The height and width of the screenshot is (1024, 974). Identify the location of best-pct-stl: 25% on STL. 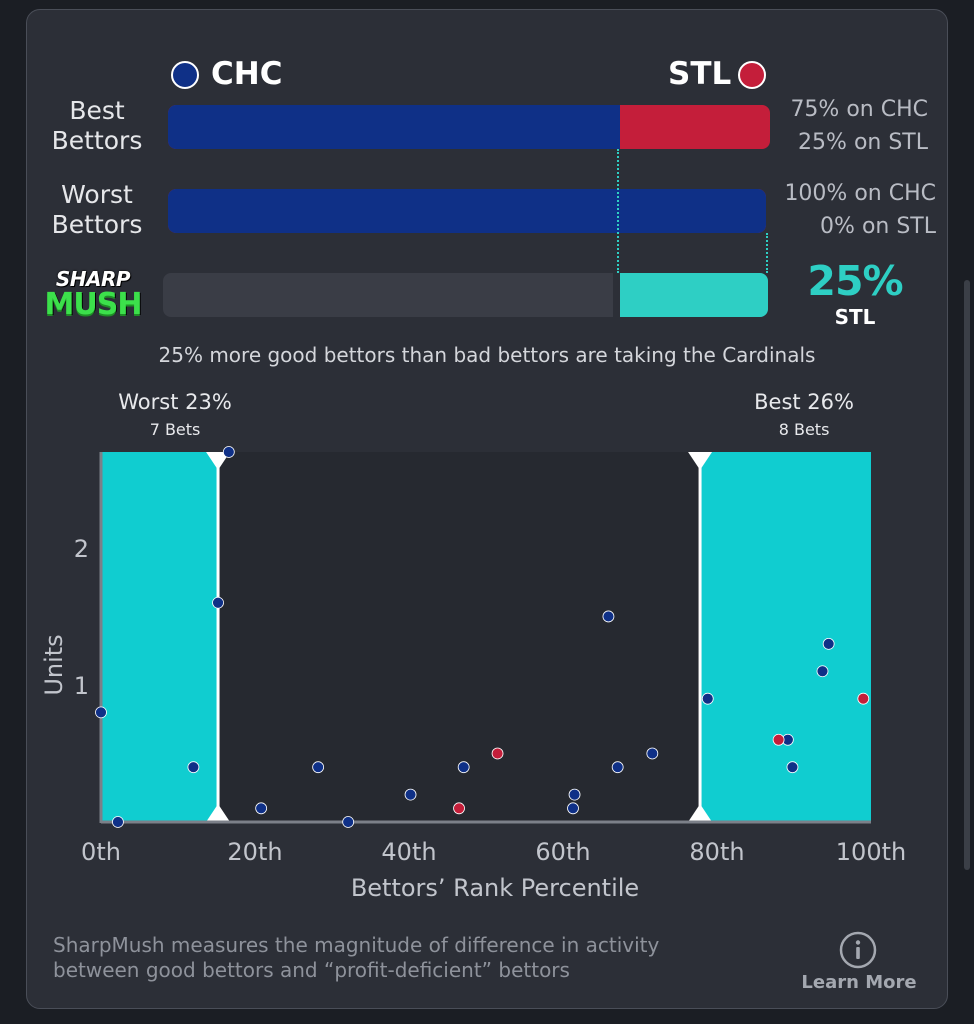
(863, 142).